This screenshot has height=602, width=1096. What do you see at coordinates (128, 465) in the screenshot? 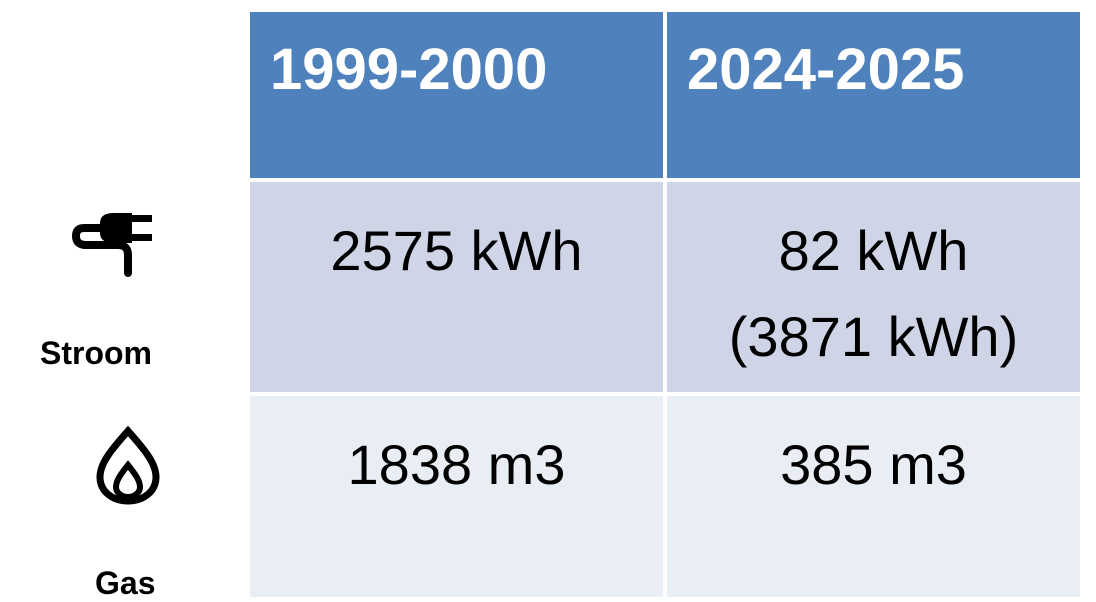
I see `flame-icon` at bounding box center [128, 465].